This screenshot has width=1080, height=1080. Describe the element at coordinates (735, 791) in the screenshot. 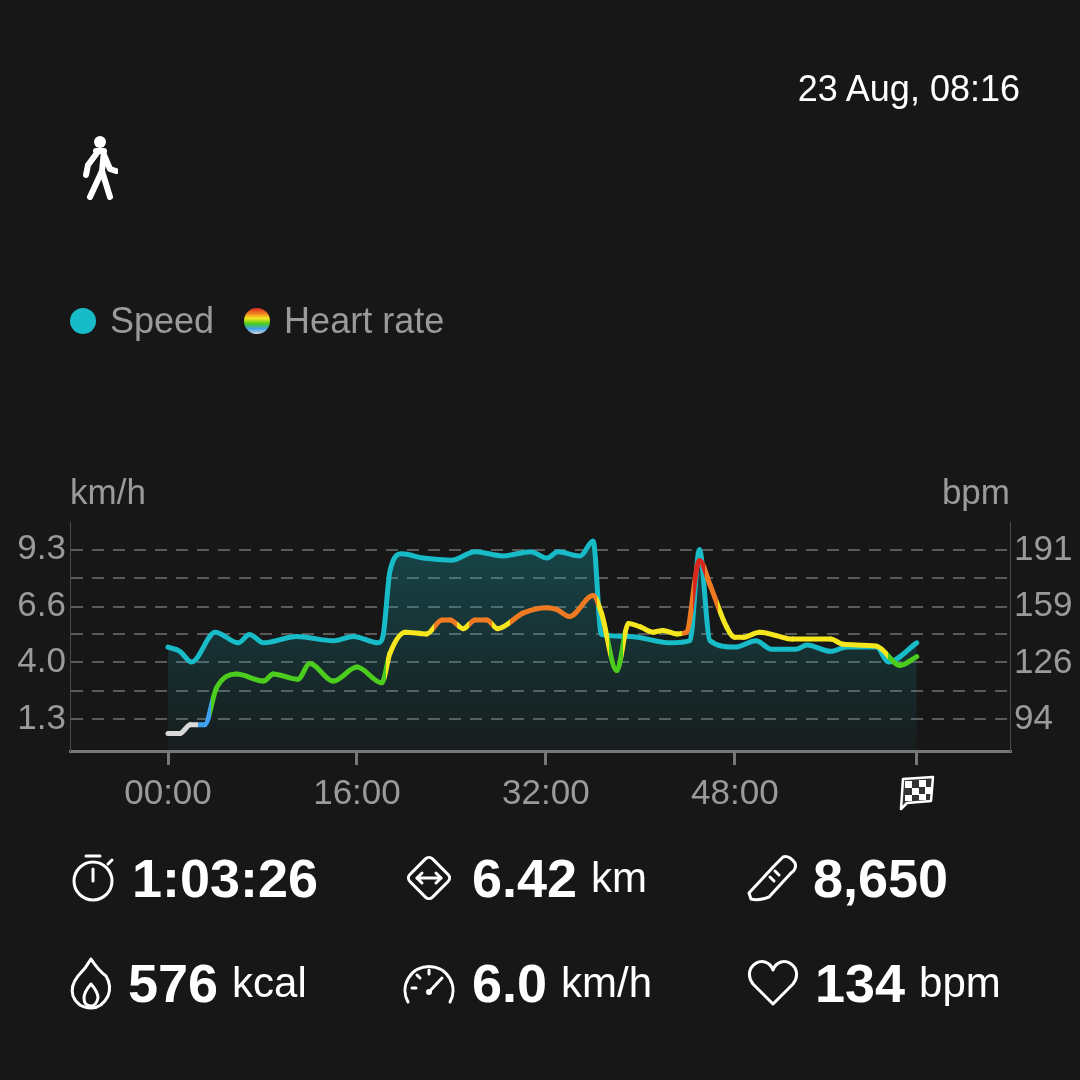

I see `x-tick-label: 48:00` at that location.